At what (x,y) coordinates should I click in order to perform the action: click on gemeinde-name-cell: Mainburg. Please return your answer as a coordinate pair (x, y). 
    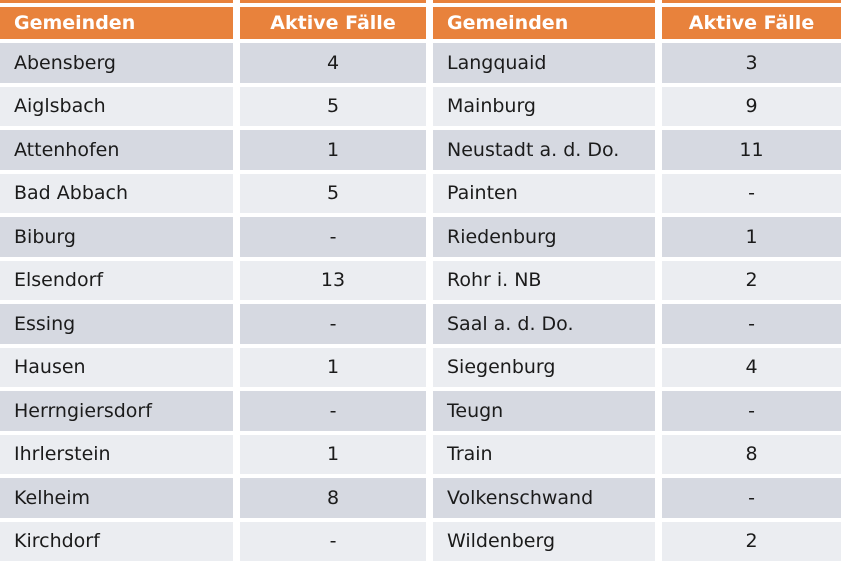
    Looking at the image, I should click on (544, 106).